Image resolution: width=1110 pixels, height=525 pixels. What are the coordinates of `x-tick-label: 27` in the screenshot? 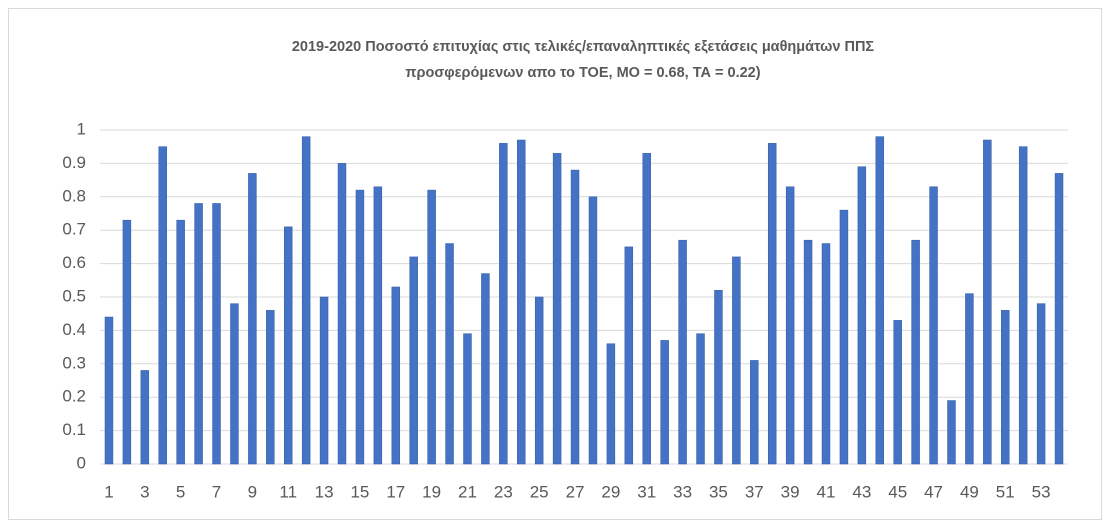 It's located at (575, 491).